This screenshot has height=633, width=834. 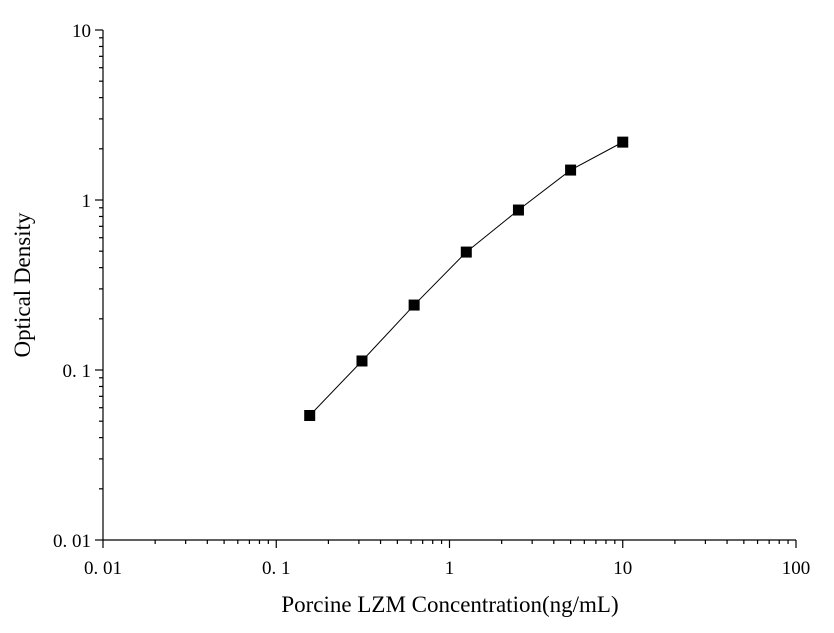 What do you see at coordinates (796, 568) in the screenshot?
I see `x-tick-label: 100` at bounding box center [796, 568].